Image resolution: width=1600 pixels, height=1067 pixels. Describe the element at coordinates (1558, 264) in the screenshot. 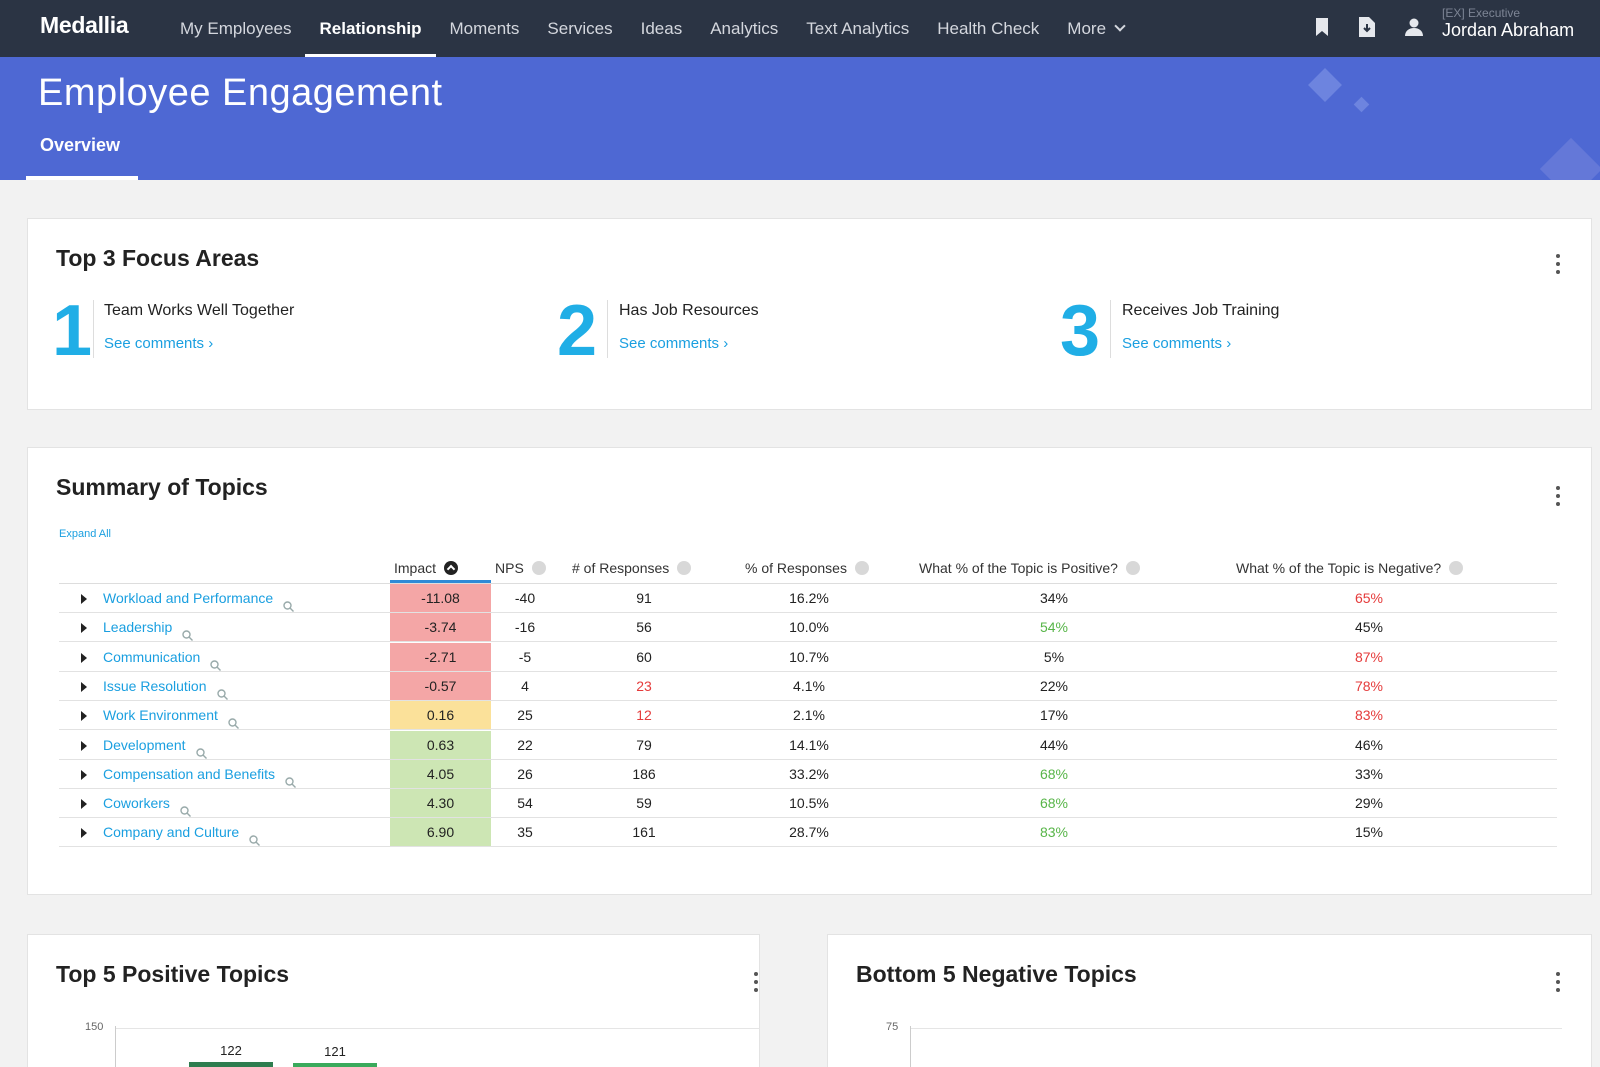

I see `focus-areas-menu-icon` at that location.